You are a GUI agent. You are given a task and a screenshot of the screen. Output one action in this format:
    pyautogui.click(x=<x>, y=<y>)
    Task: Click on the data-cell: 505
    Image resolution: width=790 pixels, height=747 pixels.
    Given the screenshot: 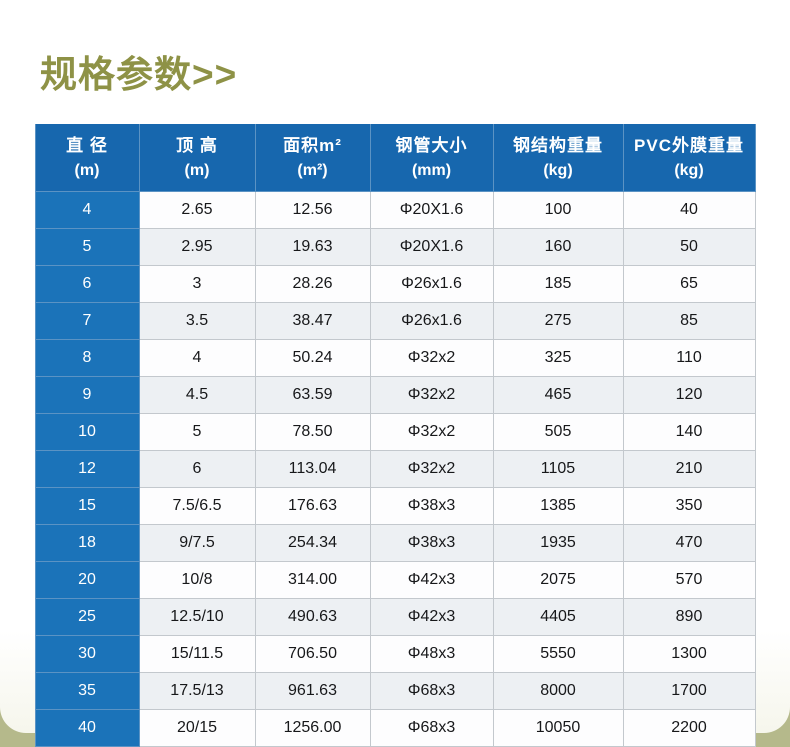 What is the action you would take?
    pyautogui.click(x=558, y=432)
    